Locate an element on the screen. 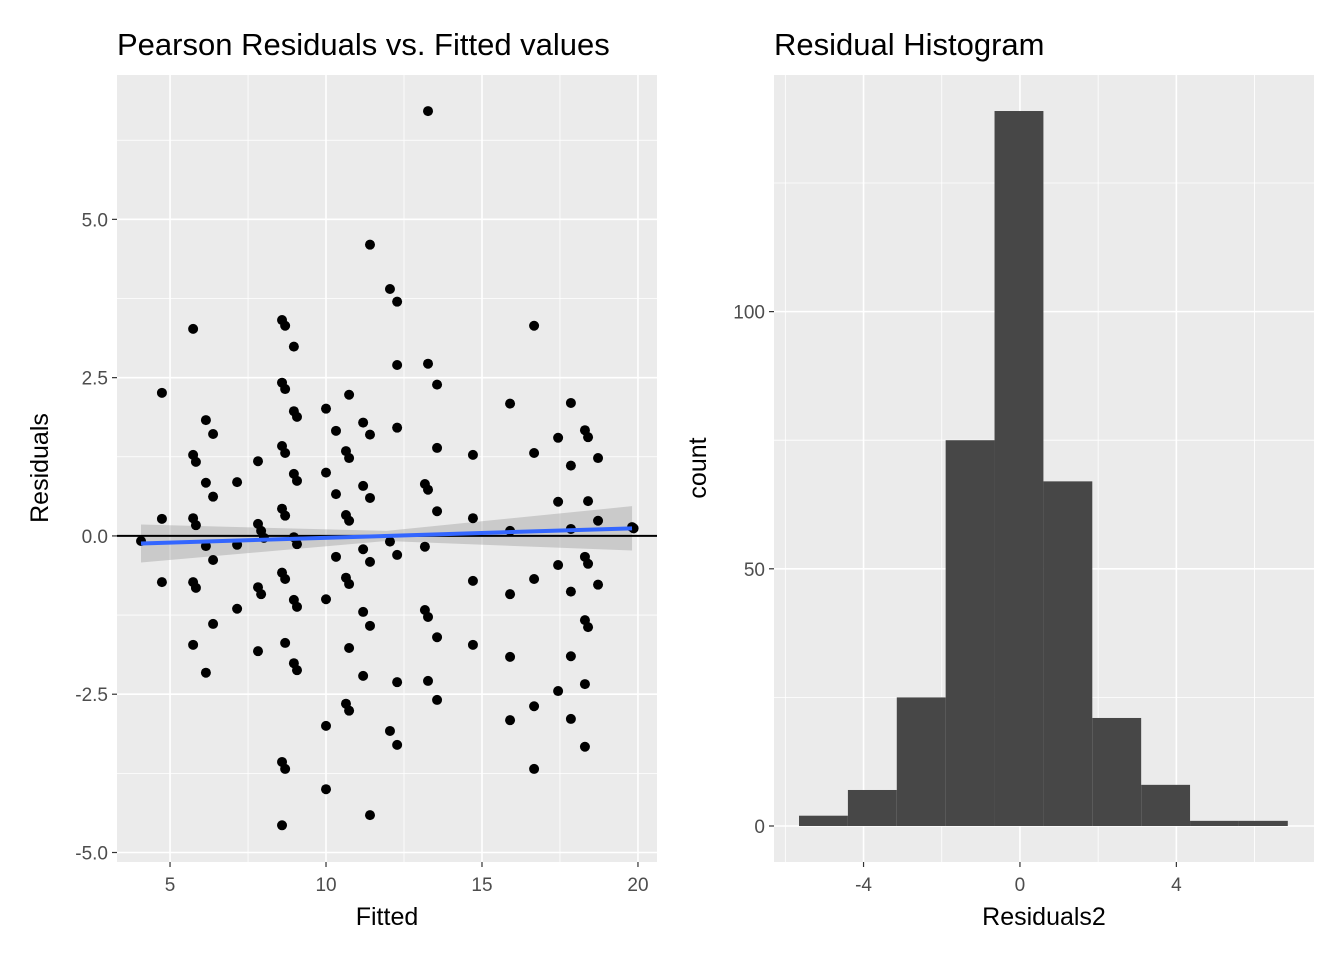 The height and width of the screenshot is (965, 1344). y-tick-label: 5.0 is located at coordinates (95, 220).